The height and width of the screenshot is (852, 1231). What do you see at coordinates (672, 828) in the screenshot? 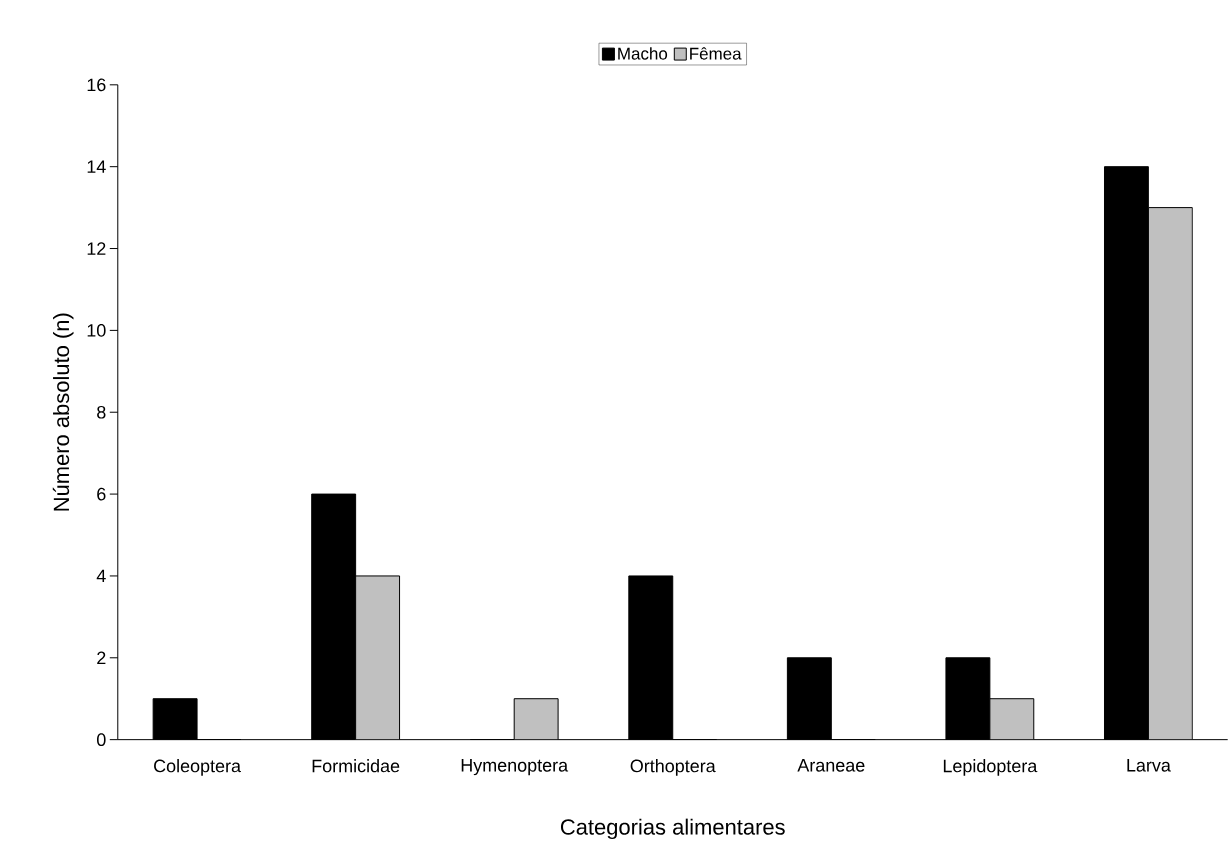
I see `x-axis-title: Categorias alimentares` at bounding box center [672, 828].